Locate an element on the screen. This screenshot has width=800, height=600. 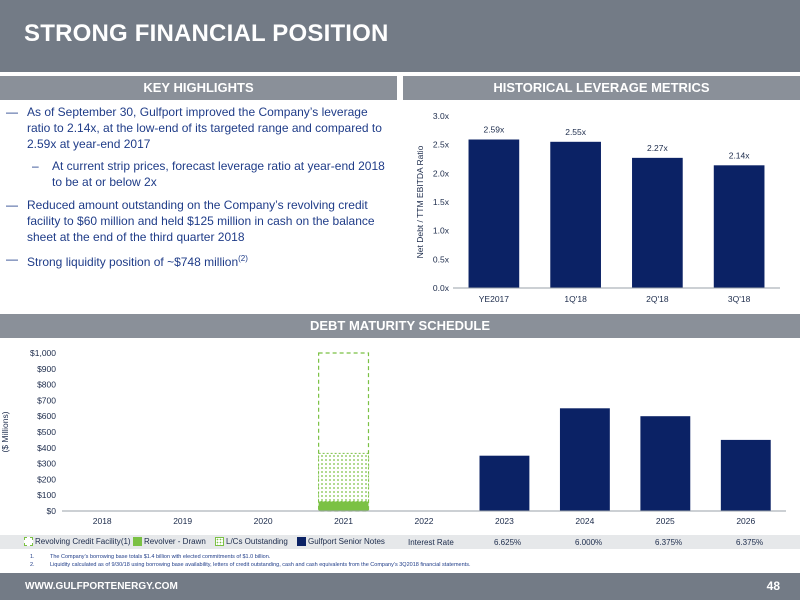
interest-rate-2026: 6.375% is located at coordinates (750, 542).